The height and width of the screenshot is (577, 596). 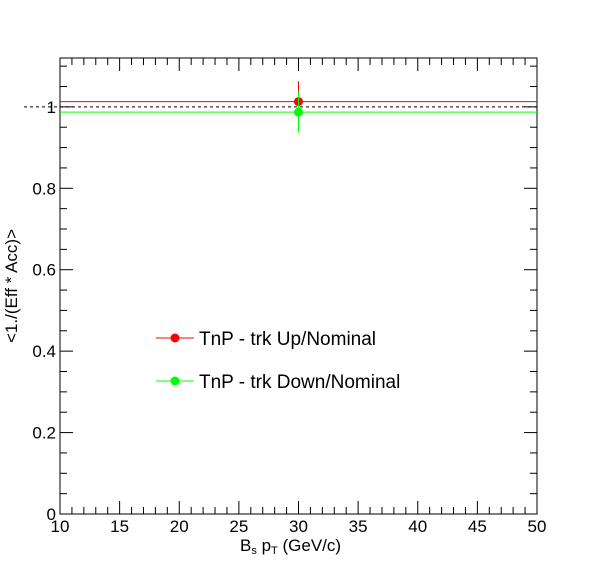 I want to click on y-tick-label: 0, so click(x=51, y=514).